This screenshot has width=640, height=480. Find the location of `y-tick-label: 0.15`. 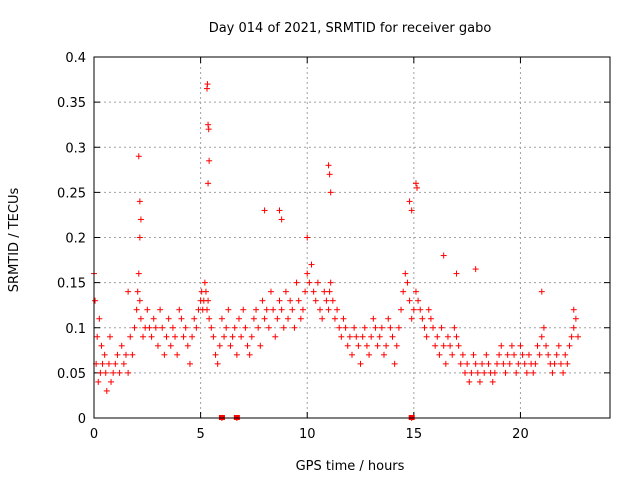

y-tick-label: 0.15 is located at coordinates (71, 284).